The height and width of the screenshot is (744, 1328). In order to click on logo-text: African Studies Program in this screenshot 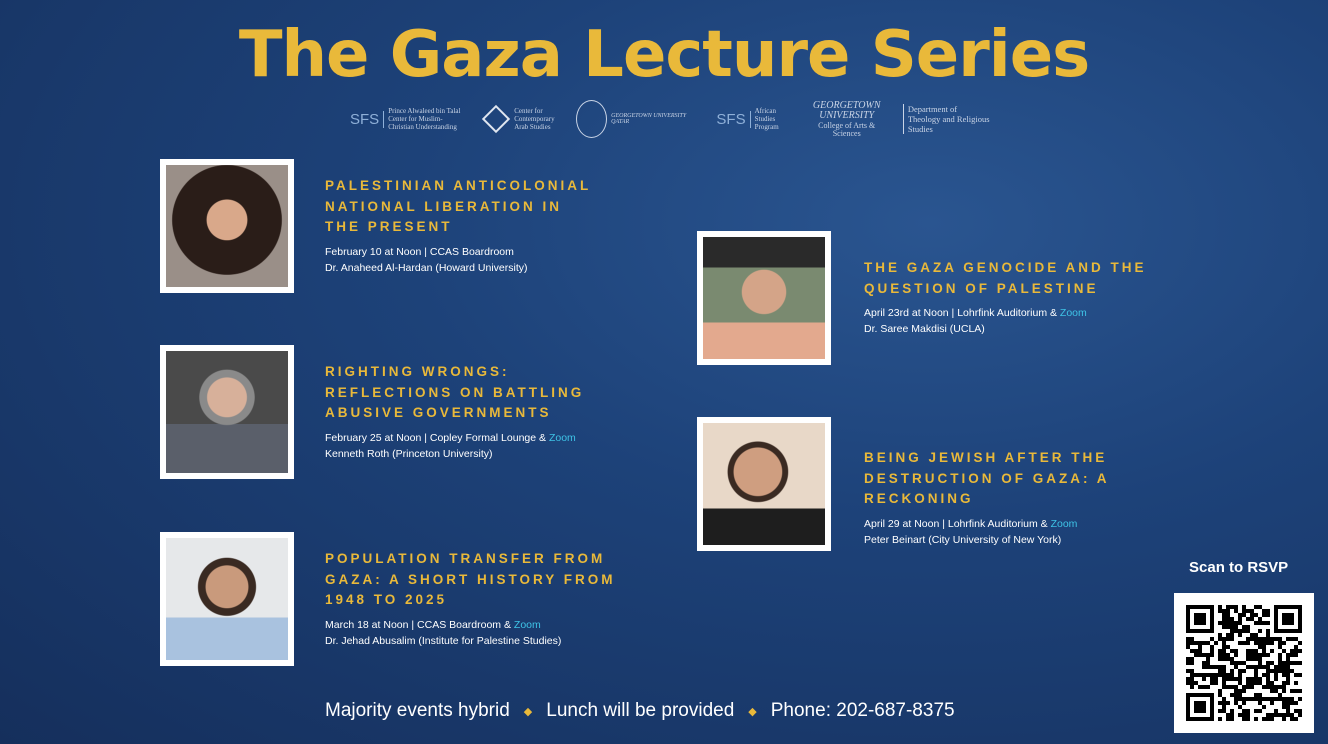, I will do `click(766, 119)`.